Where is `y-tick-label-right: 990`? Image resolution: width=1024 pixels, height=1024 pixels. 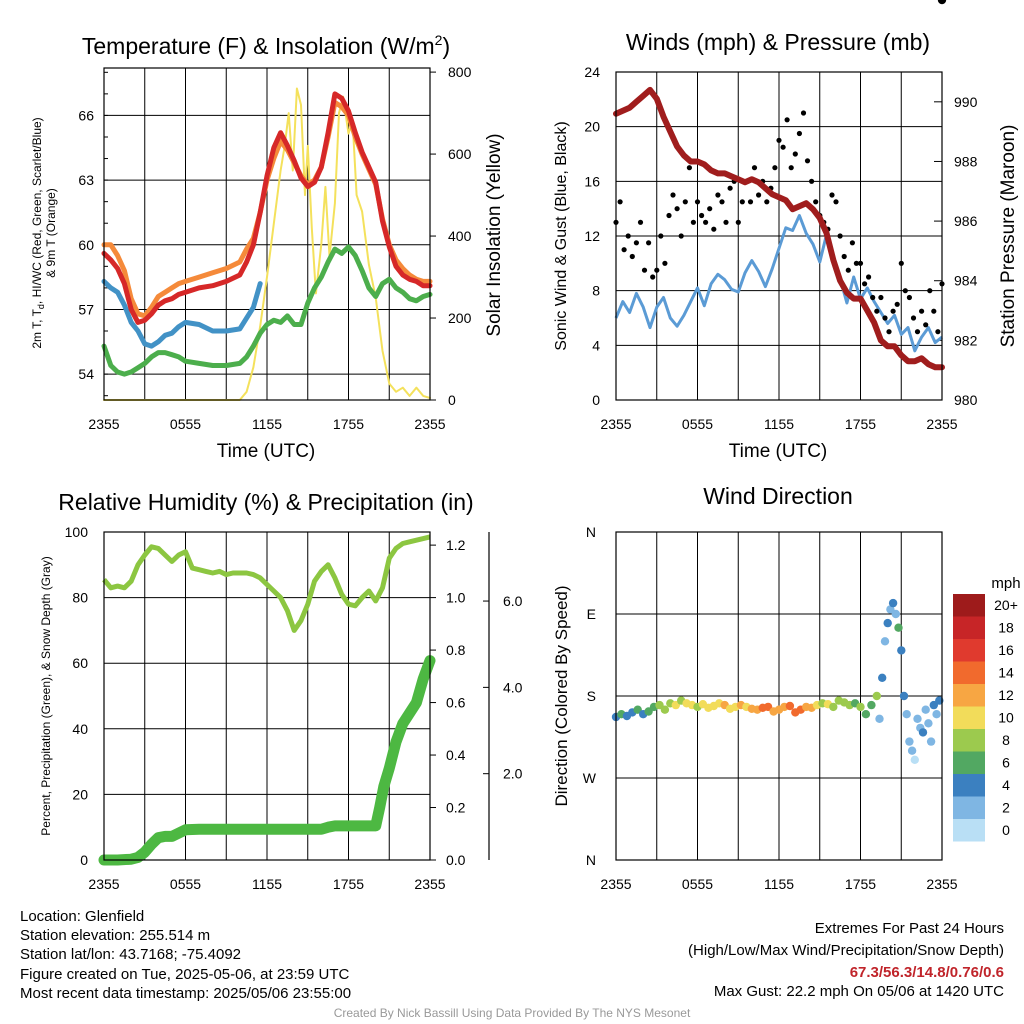
y-tick-label-right: 990 is located at coordinates (966, 102).